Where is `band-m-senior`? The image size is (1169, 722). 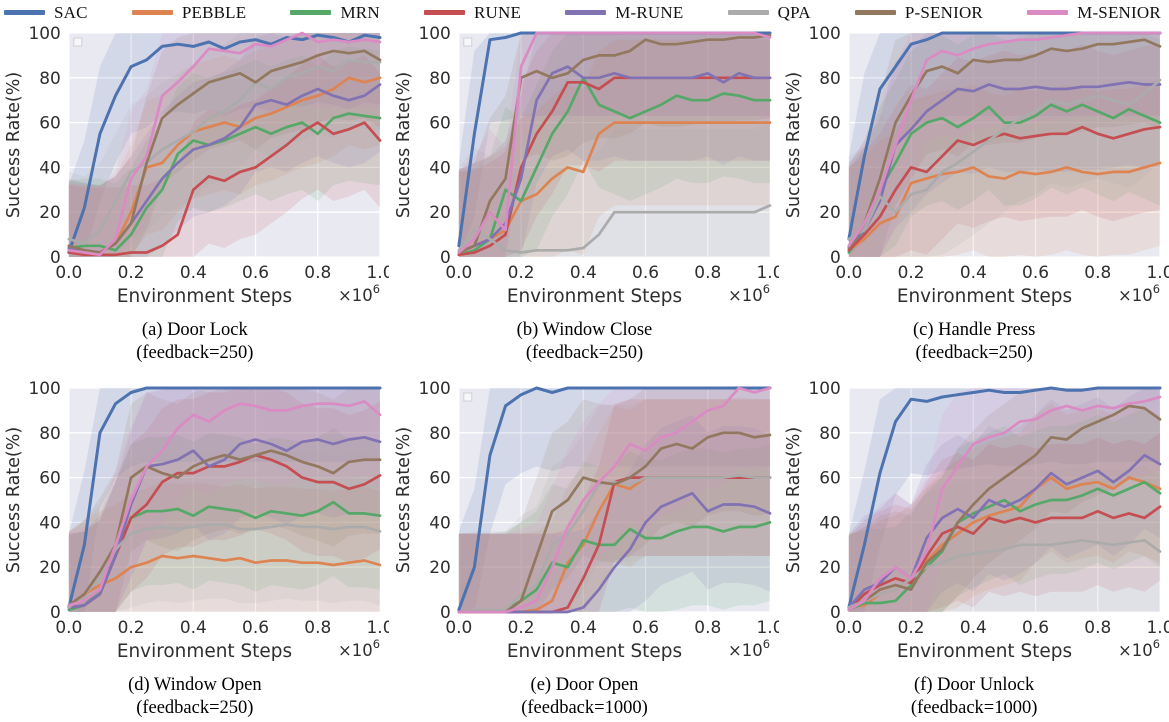 band-m-senior is located at coordinates (225, 500).